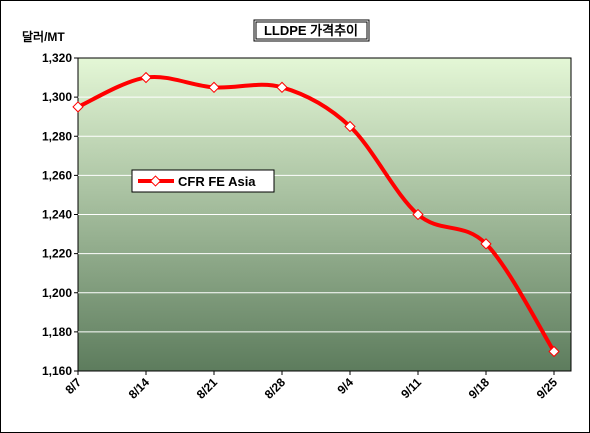 The height and width of the screenshot is (433, 590). What do you see at coordinates (43, 36) in the screenshot?
I see `y-axis-label: 달러/MT` at bounding box center [43, 36].